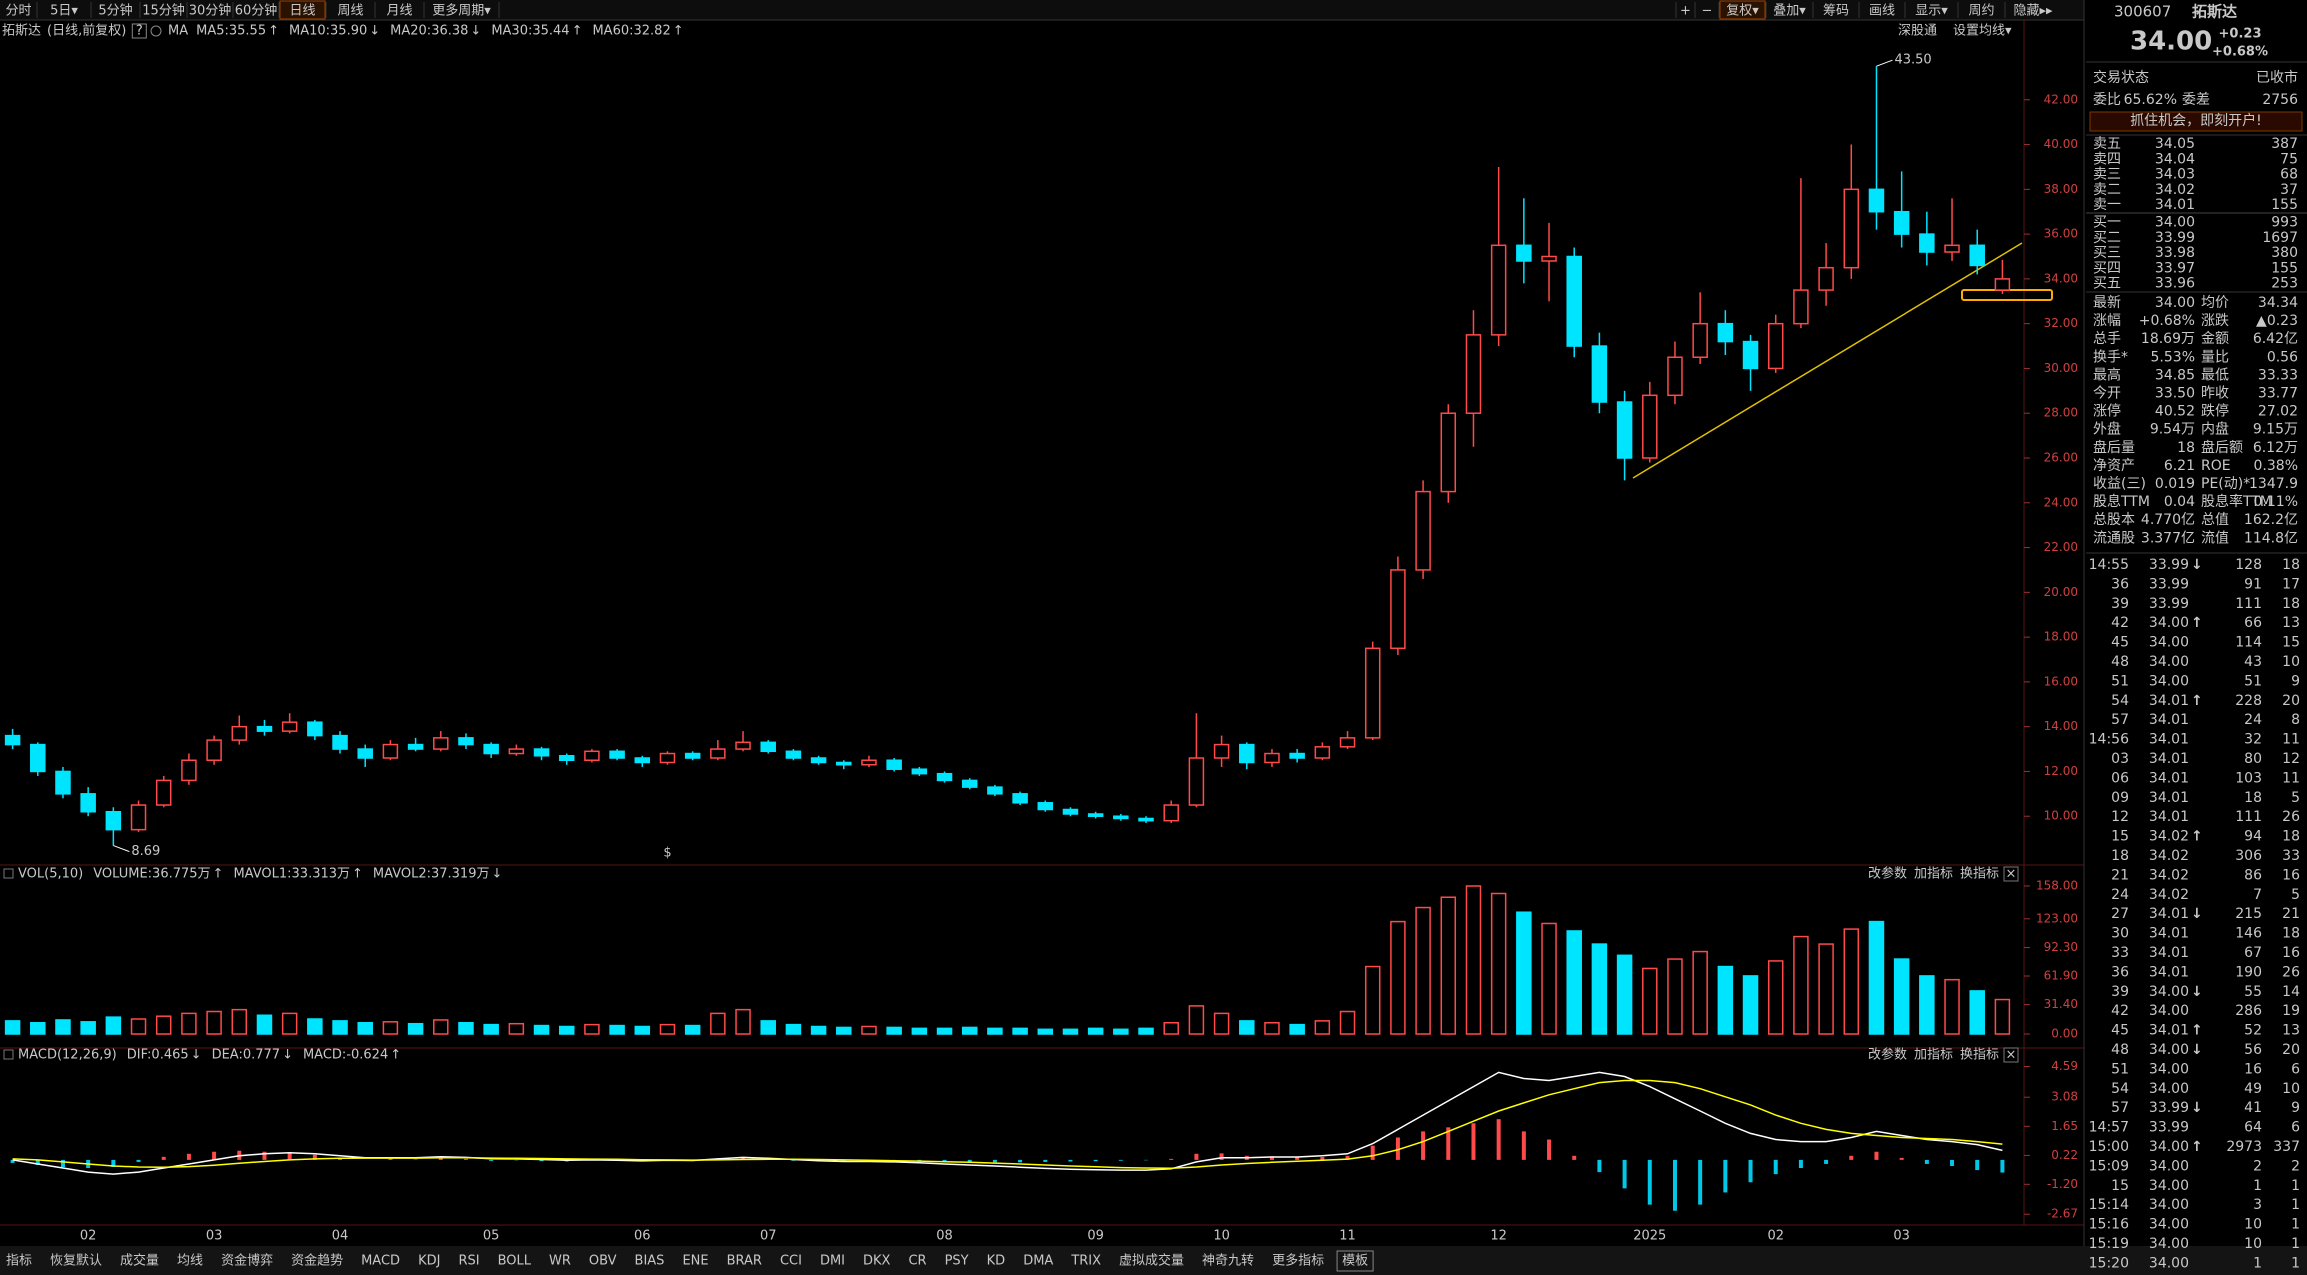 The image size is (2307, 1275). What do you see at coordinates (76, 1261) in the screenshot?
I see `indicator-tab: 恢复默认` at bounding box center [76, 1261].